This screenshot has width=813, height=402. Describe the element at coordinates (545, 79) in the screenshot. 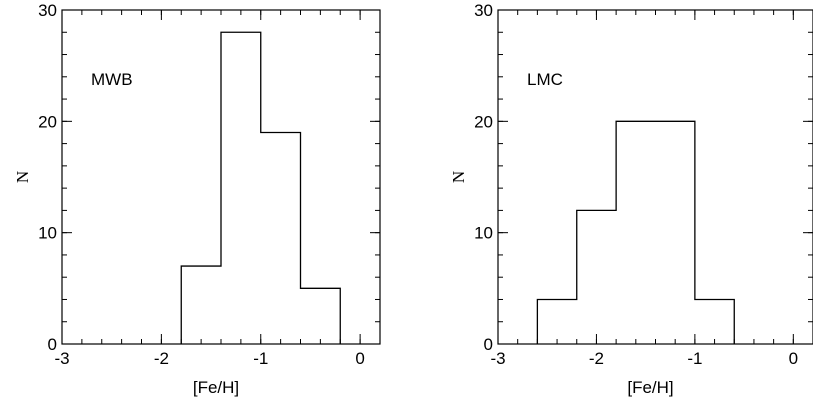

I see `panel-label-lmc: LMC` at that location.